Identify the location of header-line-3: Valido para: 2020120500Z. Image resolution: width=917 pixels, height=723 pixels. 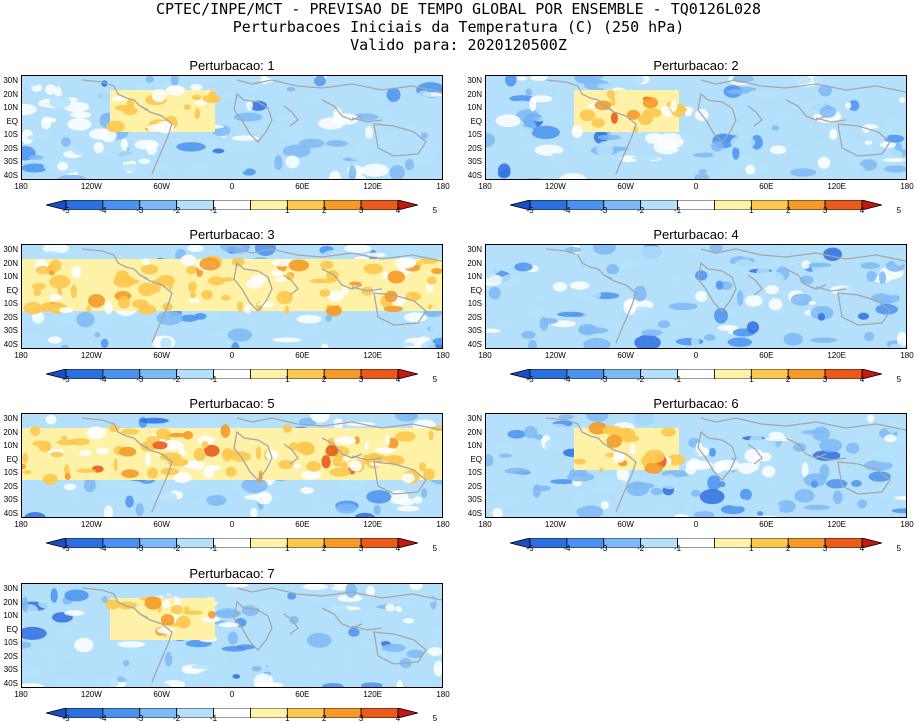
(458, 45).